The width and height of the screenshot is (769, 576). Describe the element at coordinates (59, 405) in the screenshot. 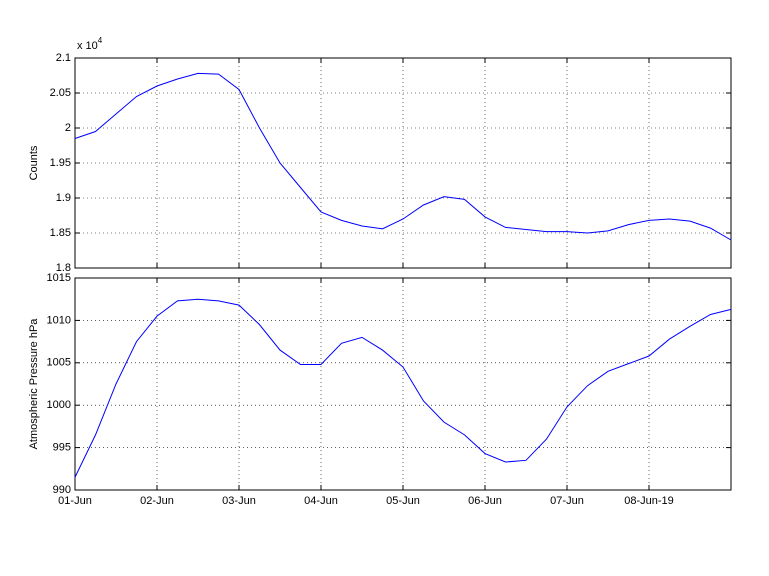

I see `y-tick-label: 1000` at that location.